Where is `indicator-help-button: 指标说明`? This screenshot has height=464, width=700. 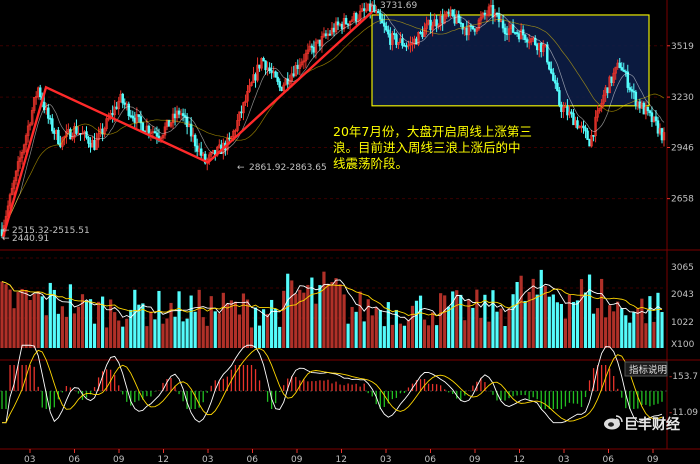 indicator-help-button: 指标说明 is located at coordinates (646, 369).